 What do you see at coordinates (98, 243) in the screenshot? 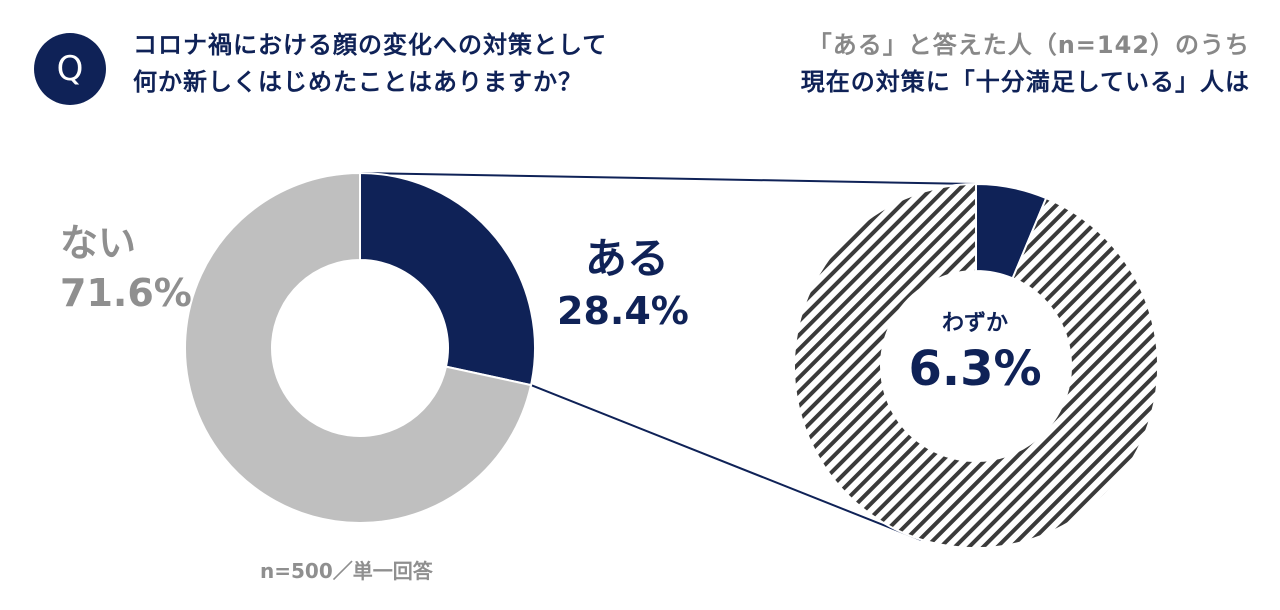
I see `slice-label-nai-category: ない` at bounding box center [98, 243].